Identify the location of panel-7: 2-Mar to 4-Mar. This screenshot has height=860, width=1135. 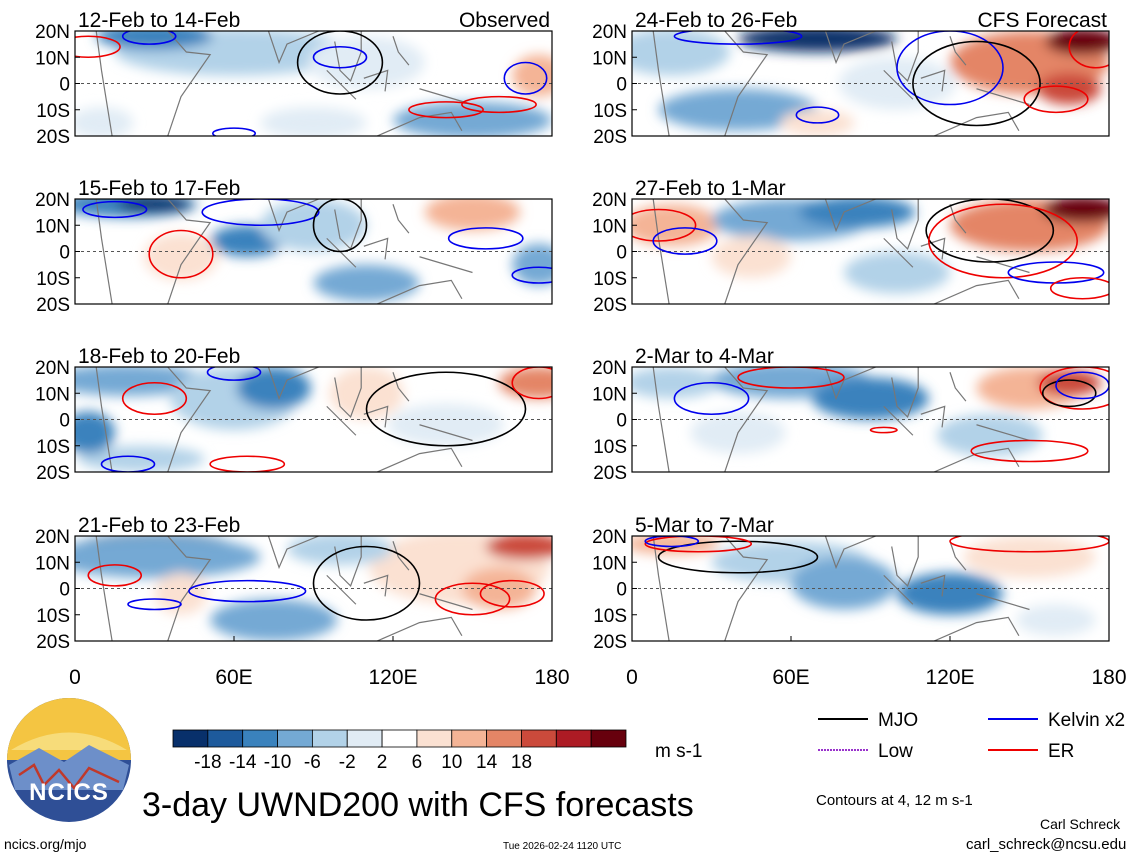
(870, 409).